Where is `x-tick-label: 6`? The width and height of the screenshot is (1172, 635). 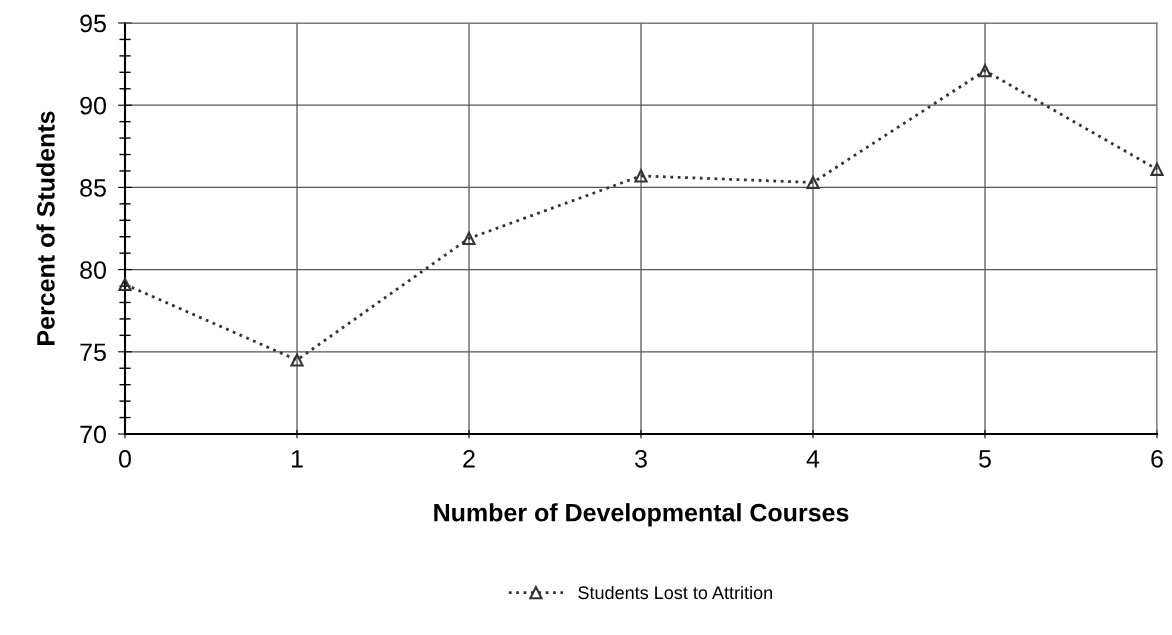
x-tick-label: 6 is located at coordinates (1157, 458).